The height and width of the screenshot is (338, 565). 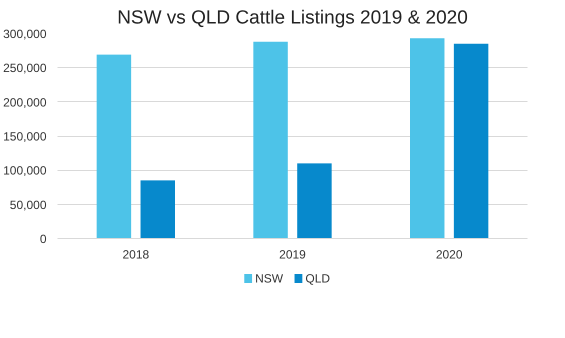 I want to click on chart-title: NSW vs QLD Cattle Listings 2019 & 2020, so click(x=292, y=18).